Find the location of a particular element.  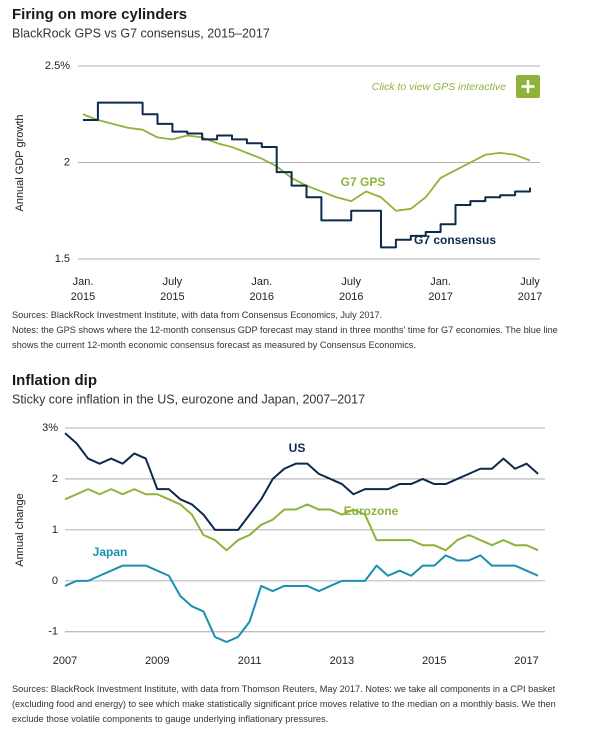

y-axis-label: Annual change is located at coordinates (20, 529).